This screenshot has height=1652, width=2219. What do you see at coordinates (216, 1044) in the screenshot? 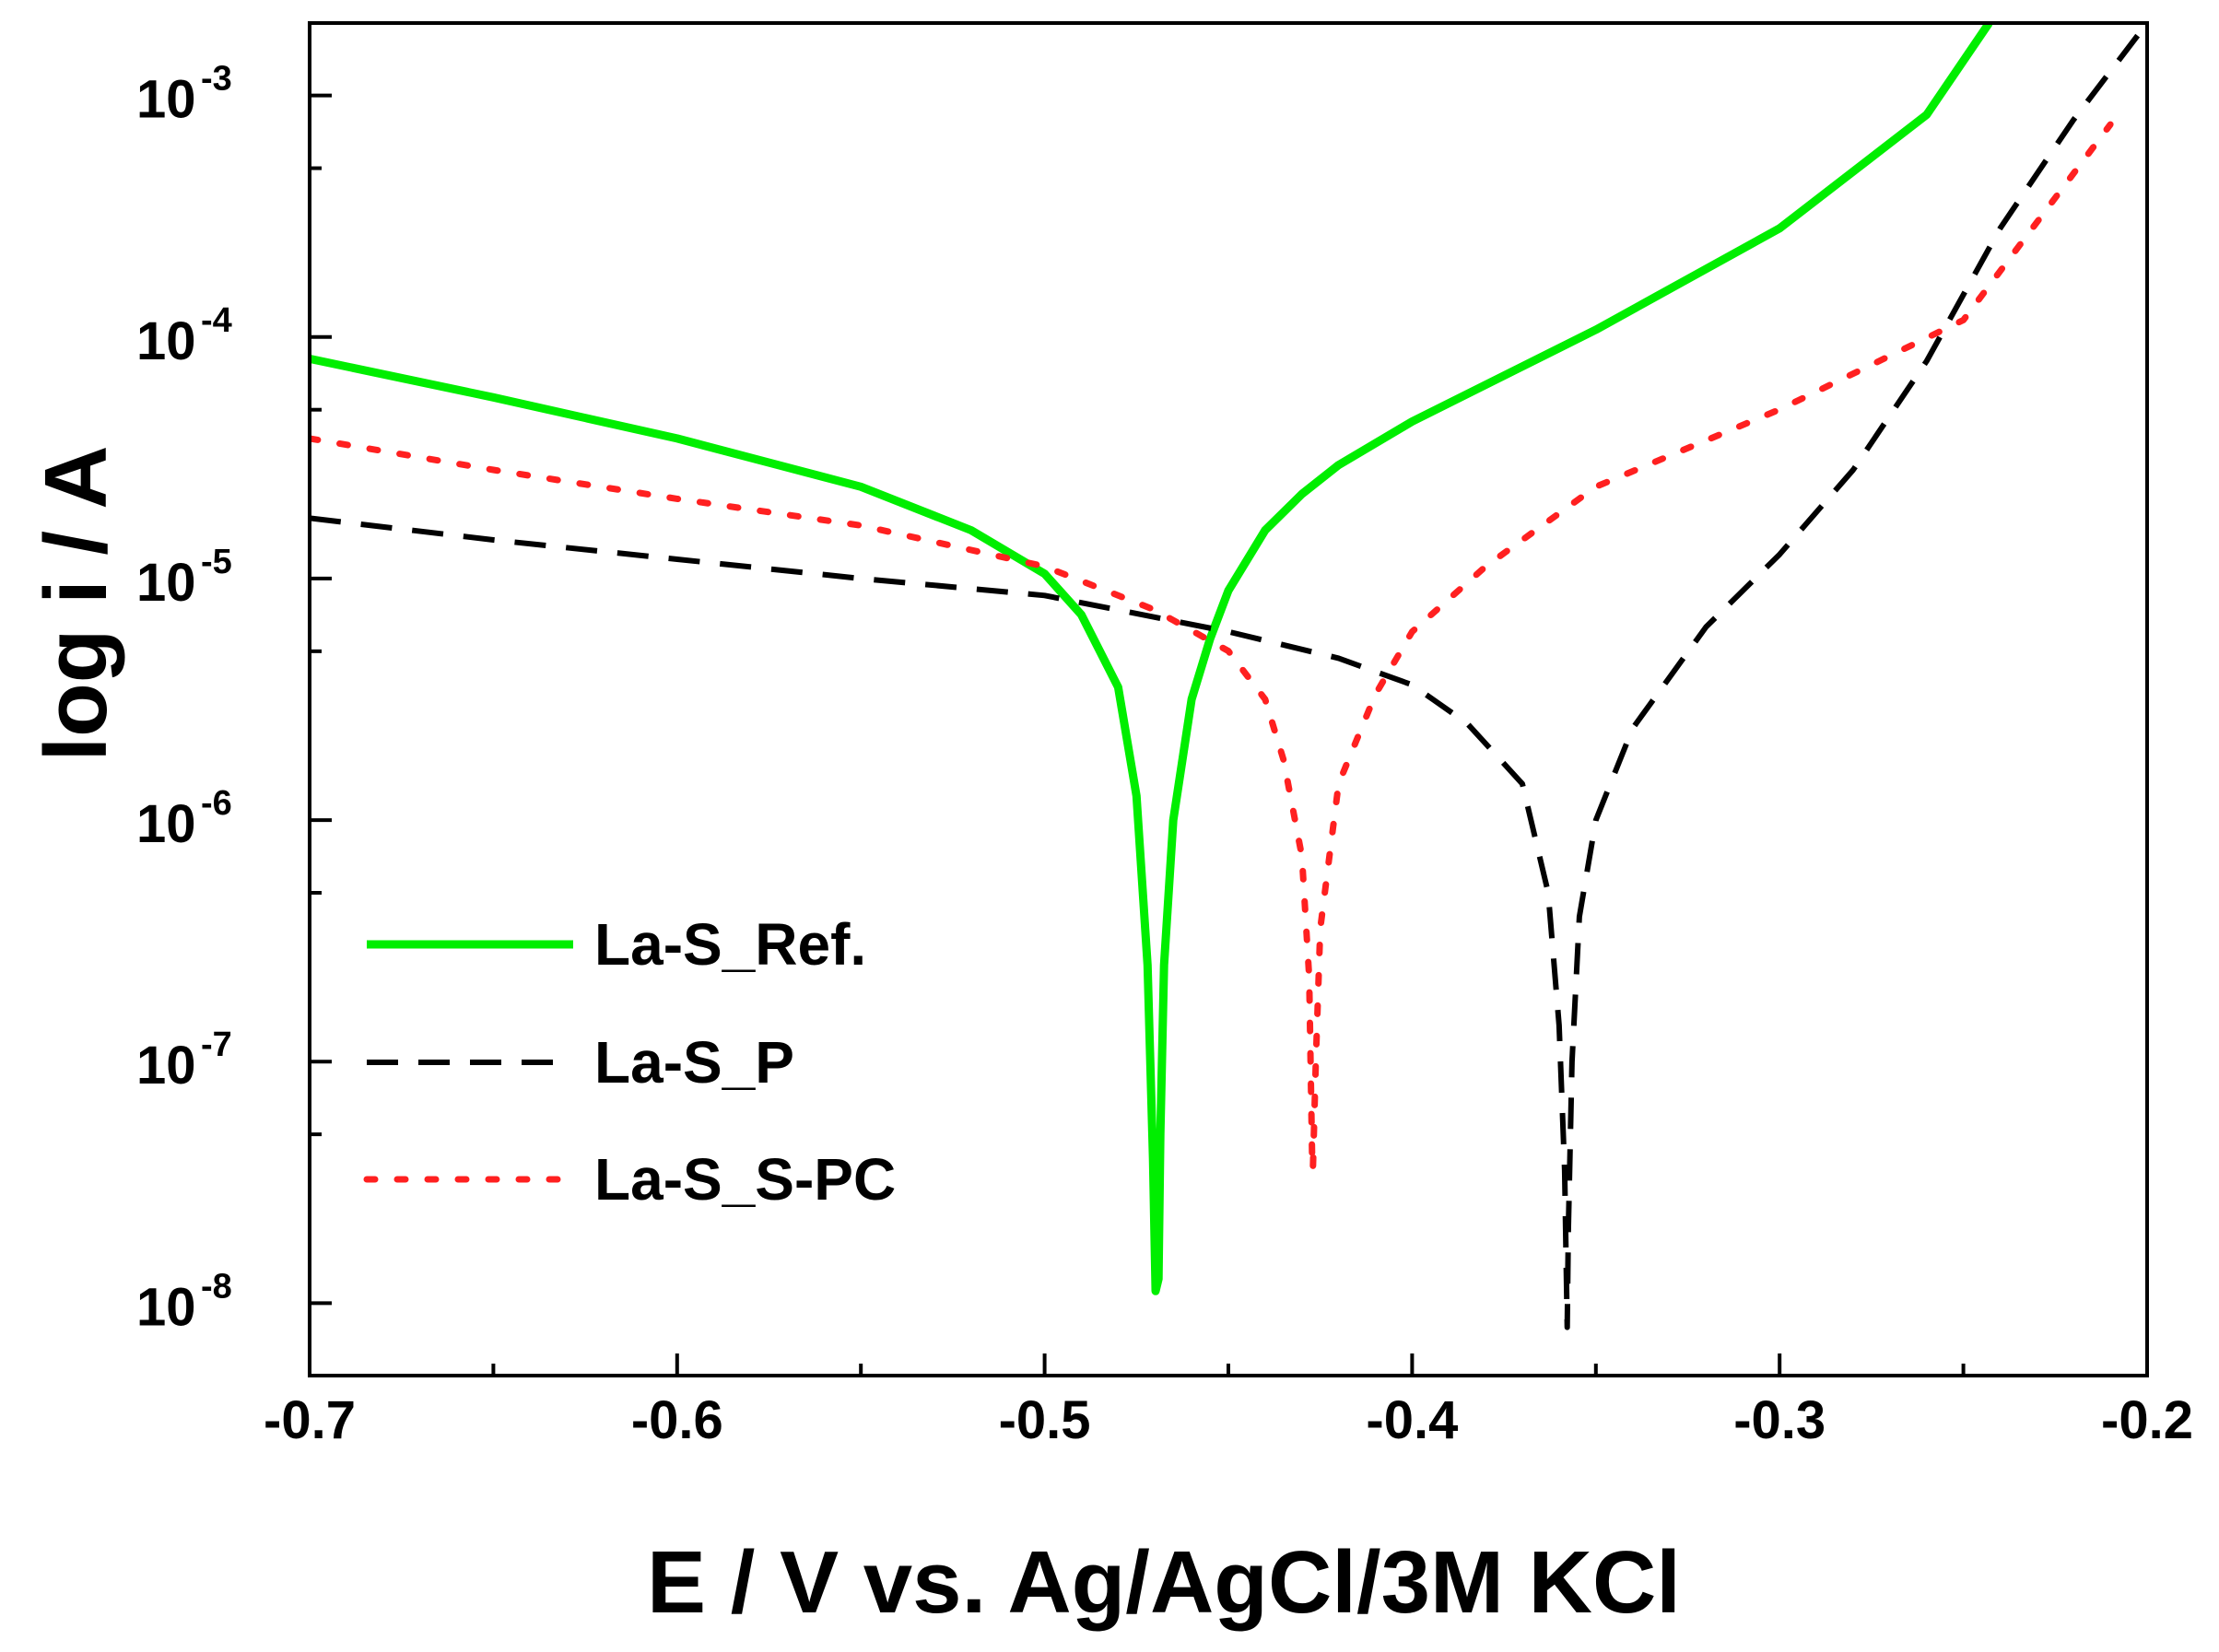
I see `y-tick-exponent: -7` at bounding box center [216, 1044].